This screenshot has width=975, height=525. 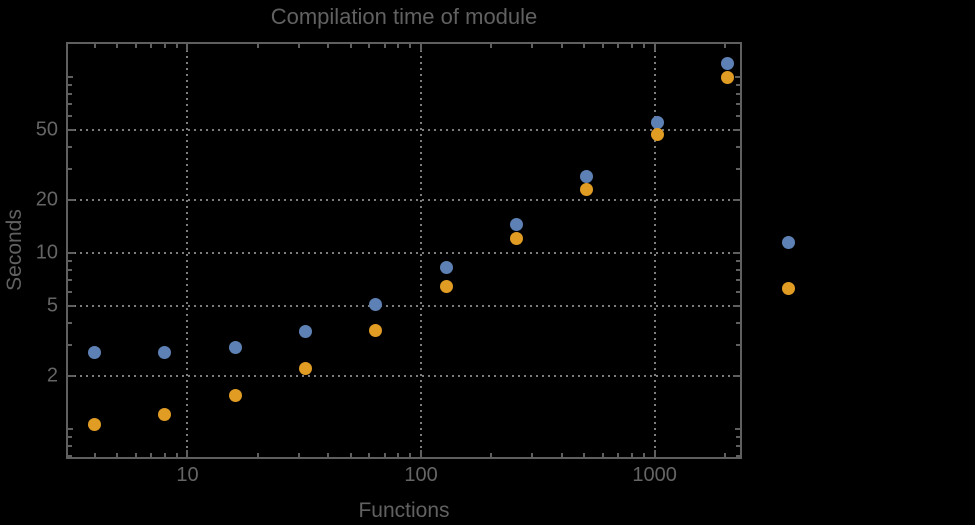 What do you see at coordinates (404, 510) in the screenshot?
I see `x-axis-label: Functions` at bounding box center [404, 510].